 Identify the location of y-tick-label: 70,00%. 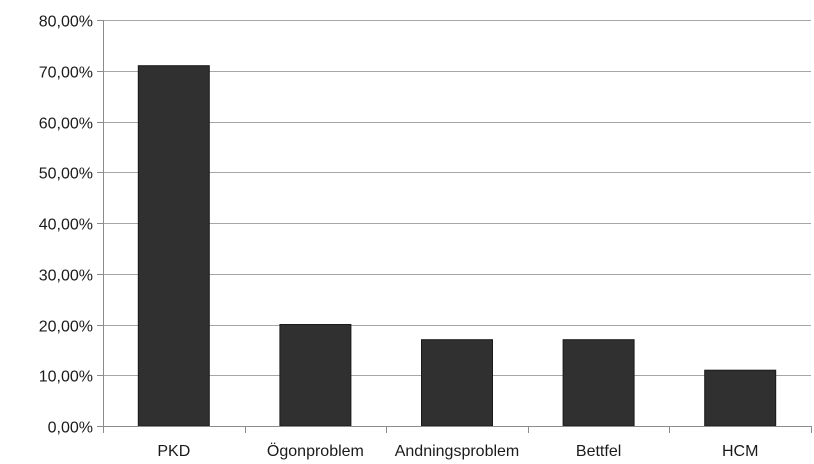
(66, 73).